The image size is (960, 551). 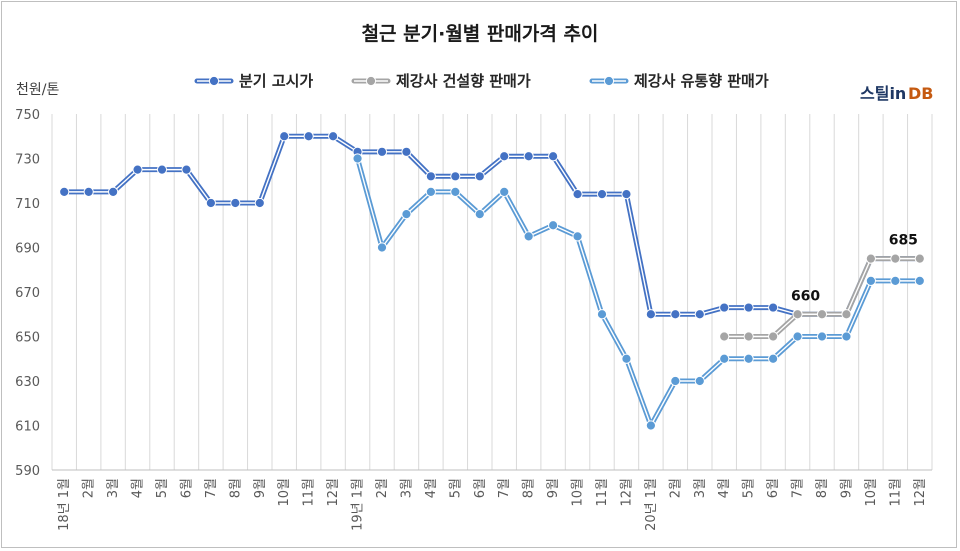 I want to click on y-tick-label: 610, so click(x=27, y=427).